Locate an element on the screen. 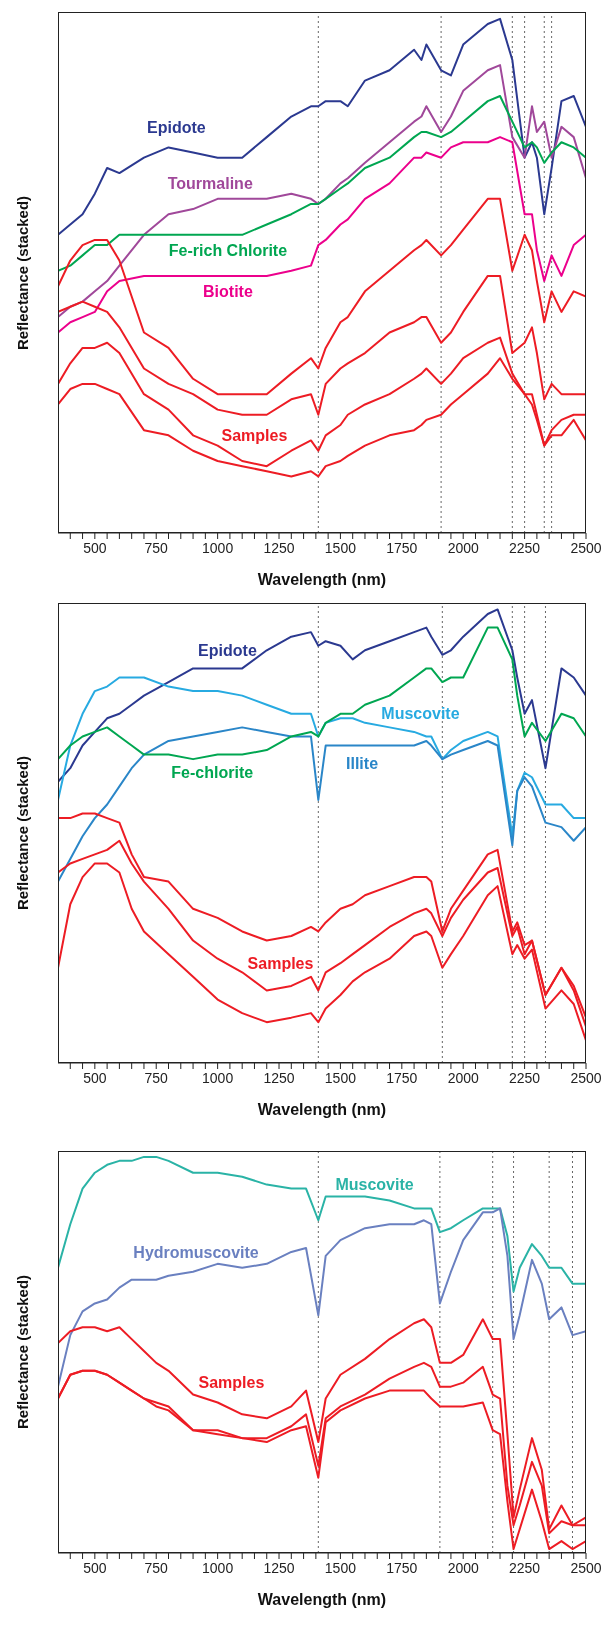 The width and height of the screenshot is (610, 1627). series-label: Fe-chlorite is located at coordinates (212, 773).